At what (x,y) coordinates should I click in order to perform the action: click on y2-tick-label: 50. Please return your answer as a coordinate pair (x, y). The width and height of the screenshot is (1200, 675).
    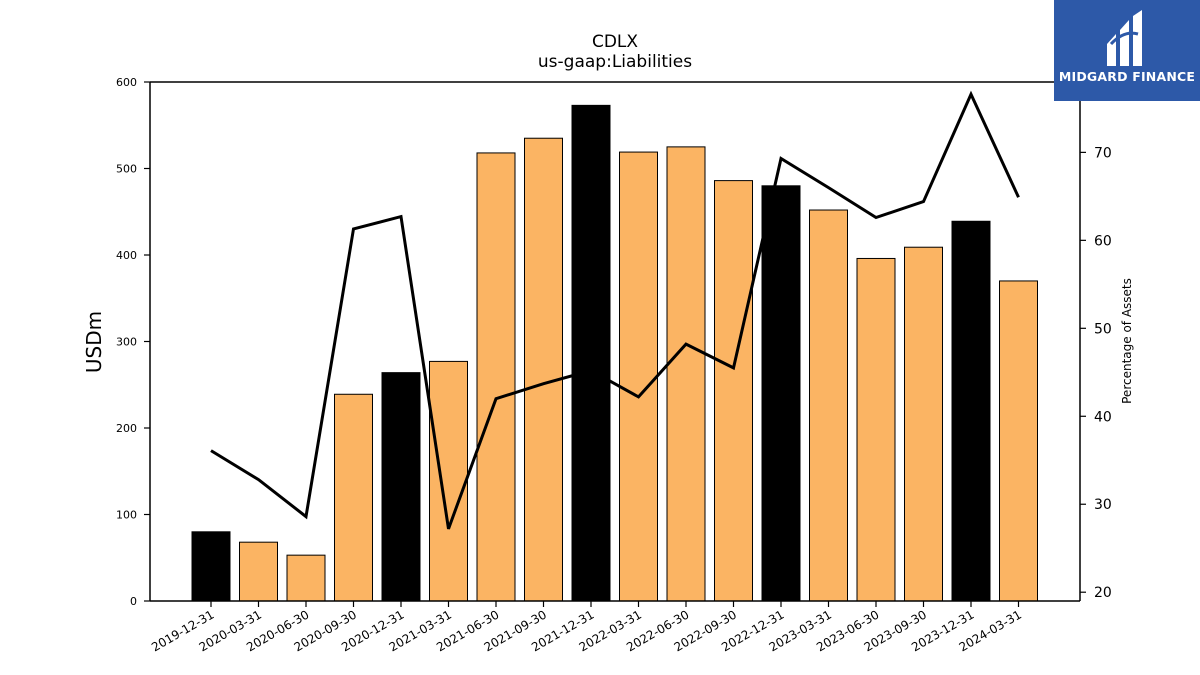
    Looking at the image, I should click on (1103, 329).